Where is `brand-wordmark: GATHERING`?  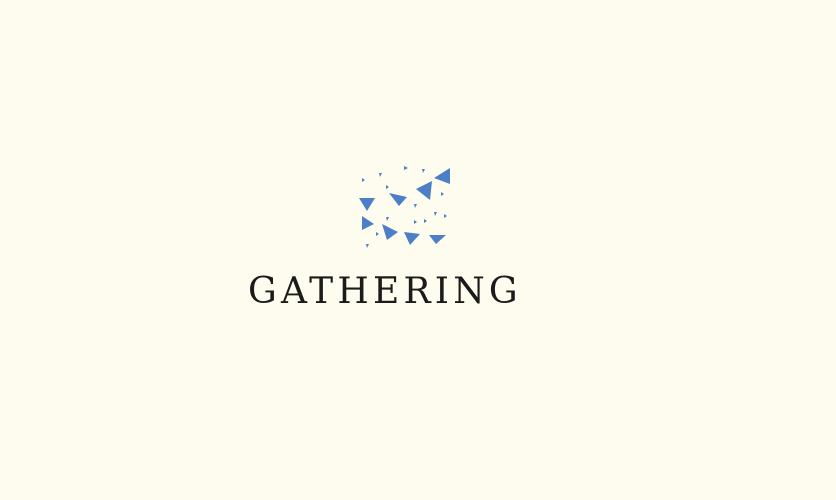 brand-wordmark: GATHERING is located at coordinates (385, 291).